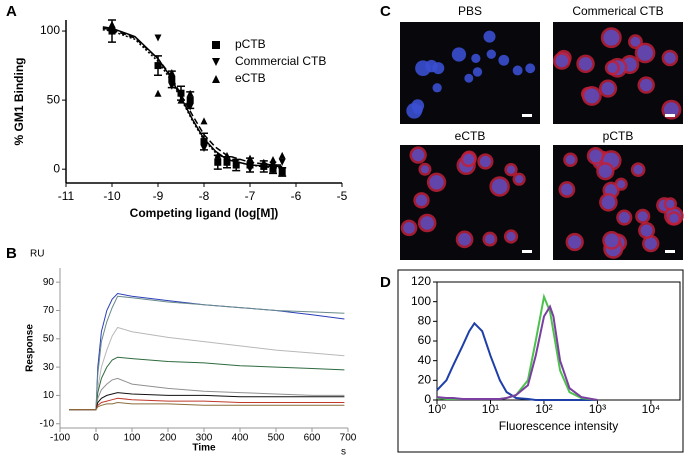 The image size is (688, 457). I want to click on legend-label: pCTB, so click(250, 44).